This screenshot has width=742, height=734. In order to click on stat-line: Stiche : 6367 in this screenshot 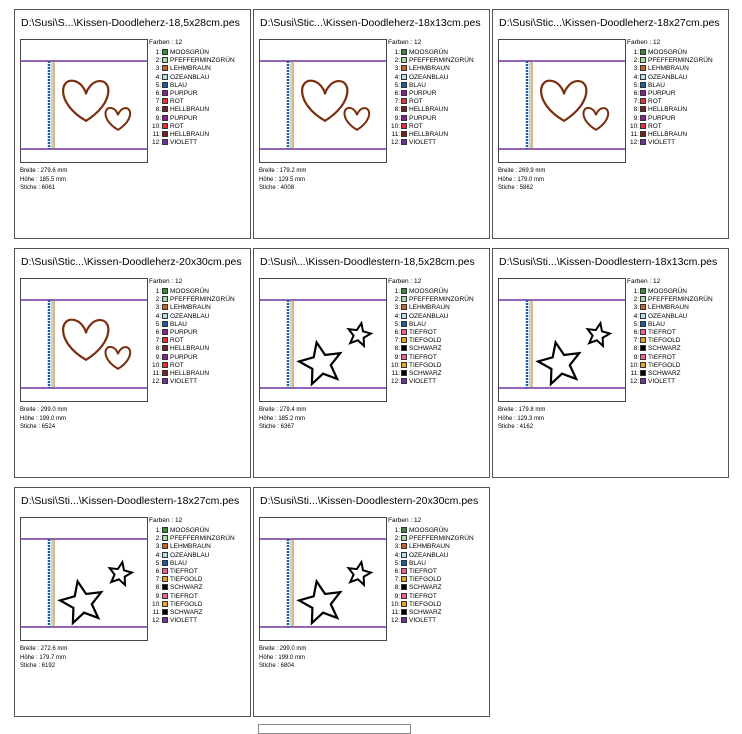, I will do `click(277, 427)`.